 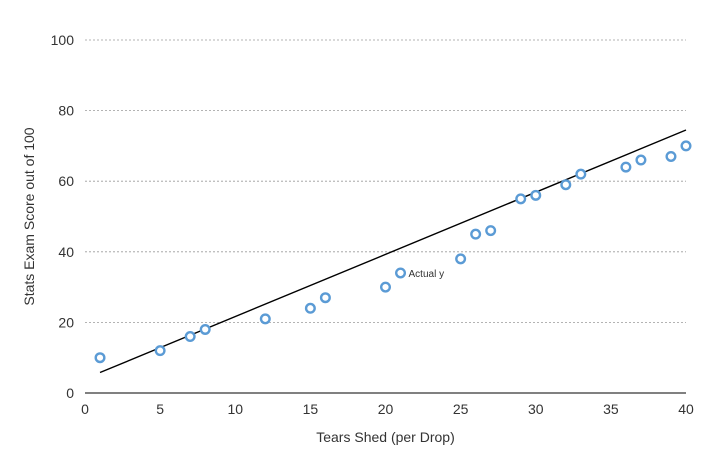 What do you see at coordinates (160, 409) in the screenshot?
I see `x-tick-label: 5` at bounding box center [160, 409].